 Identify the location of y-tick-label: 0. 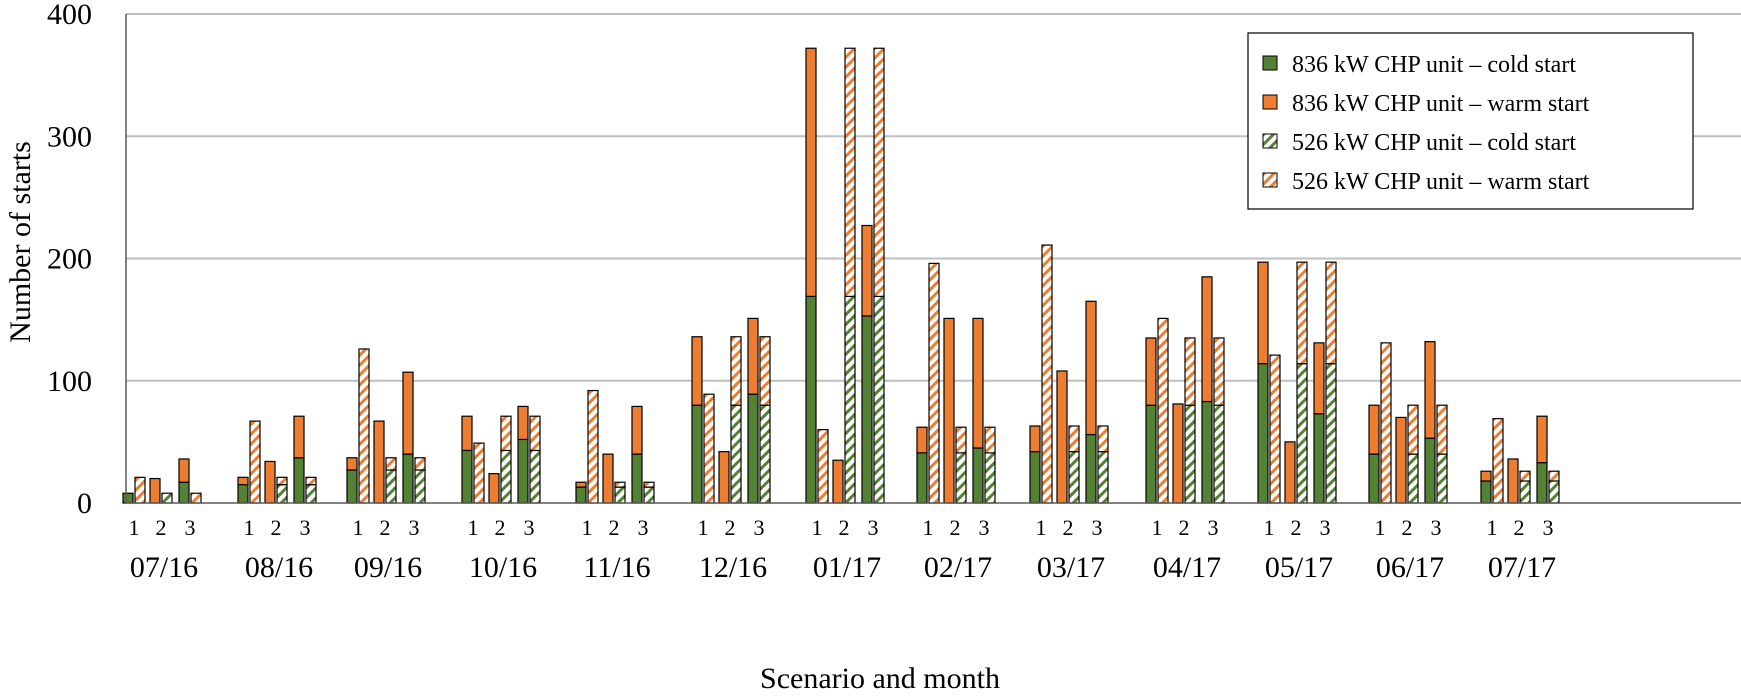
(84, 503).